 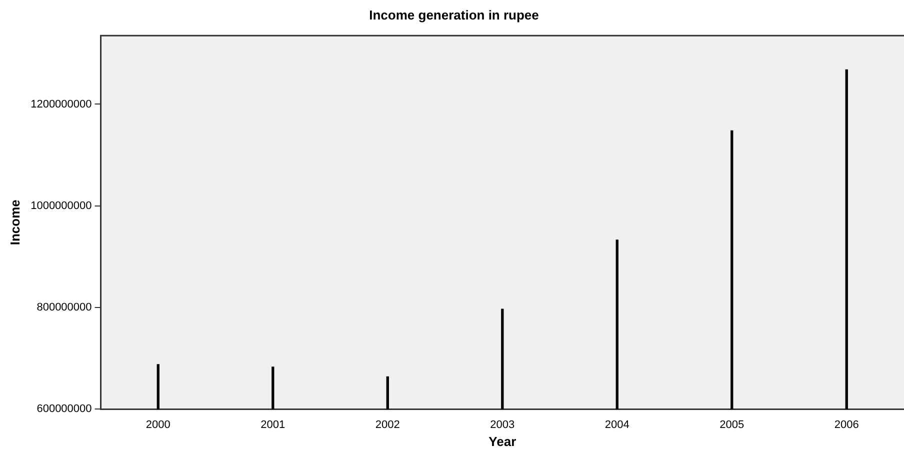 I want to click on y-axis-title: Income, so click(x=14, y=223).